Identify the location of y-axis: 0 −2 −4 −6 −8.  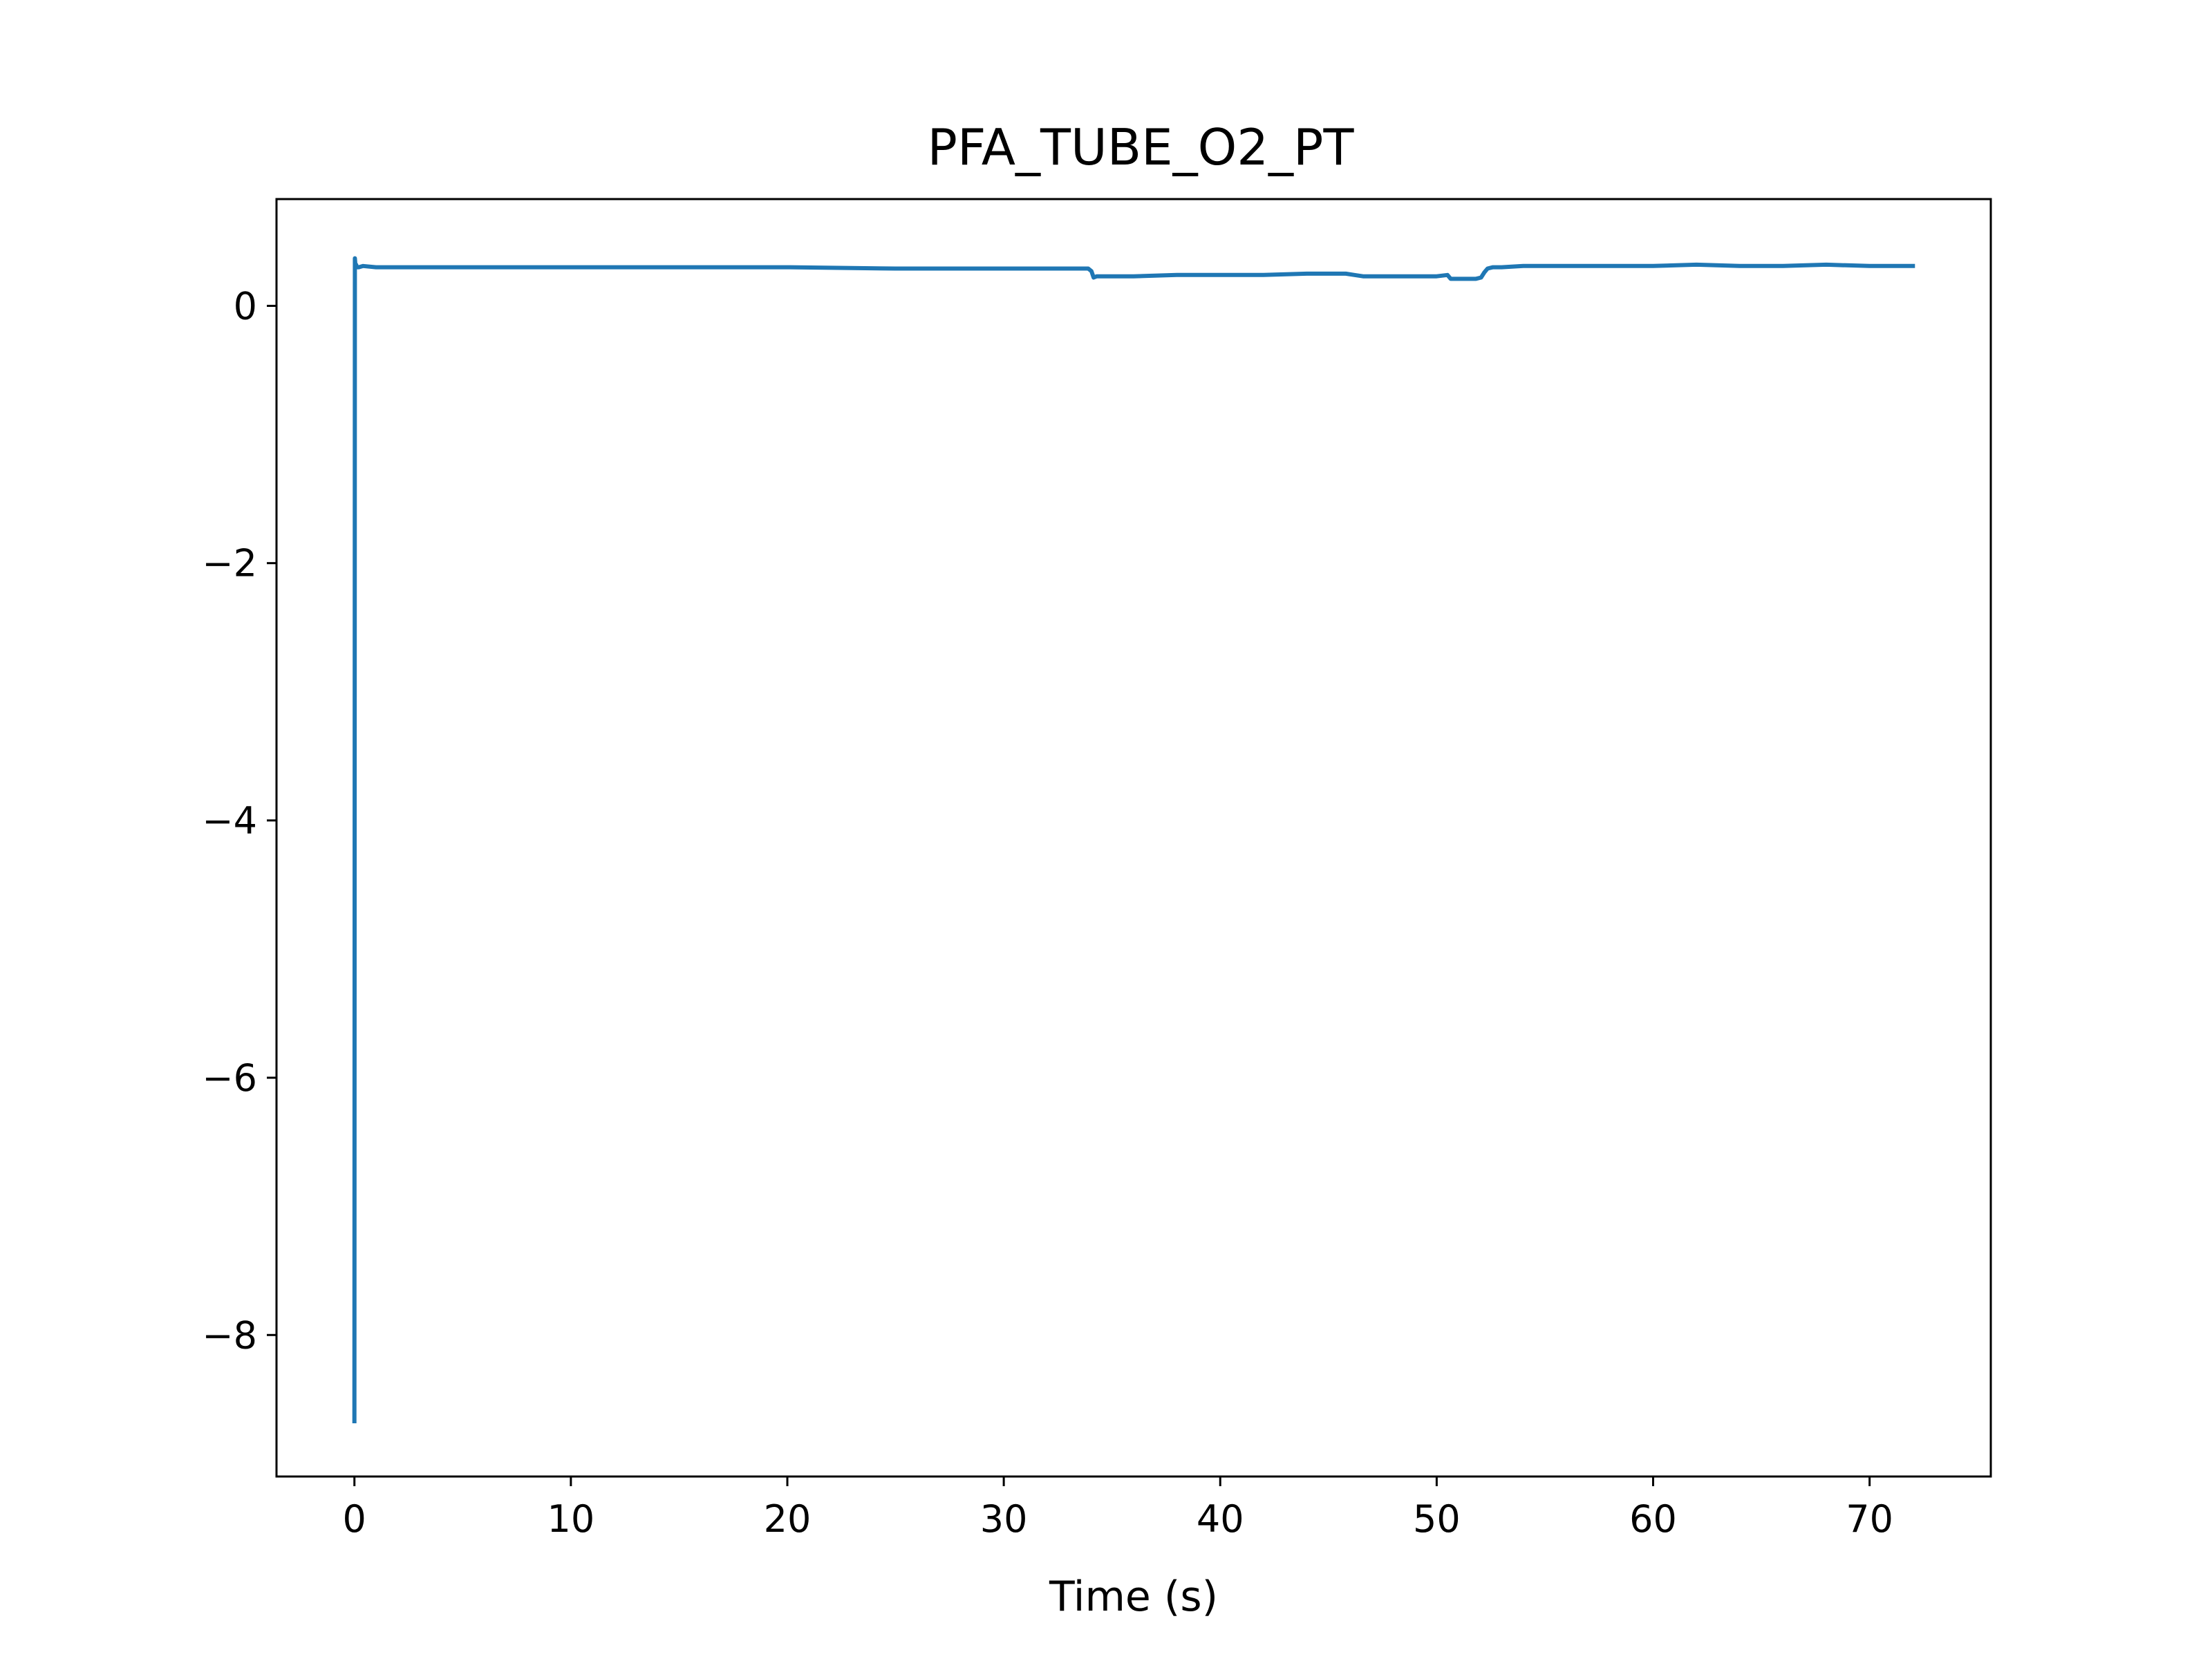
(239, 821).